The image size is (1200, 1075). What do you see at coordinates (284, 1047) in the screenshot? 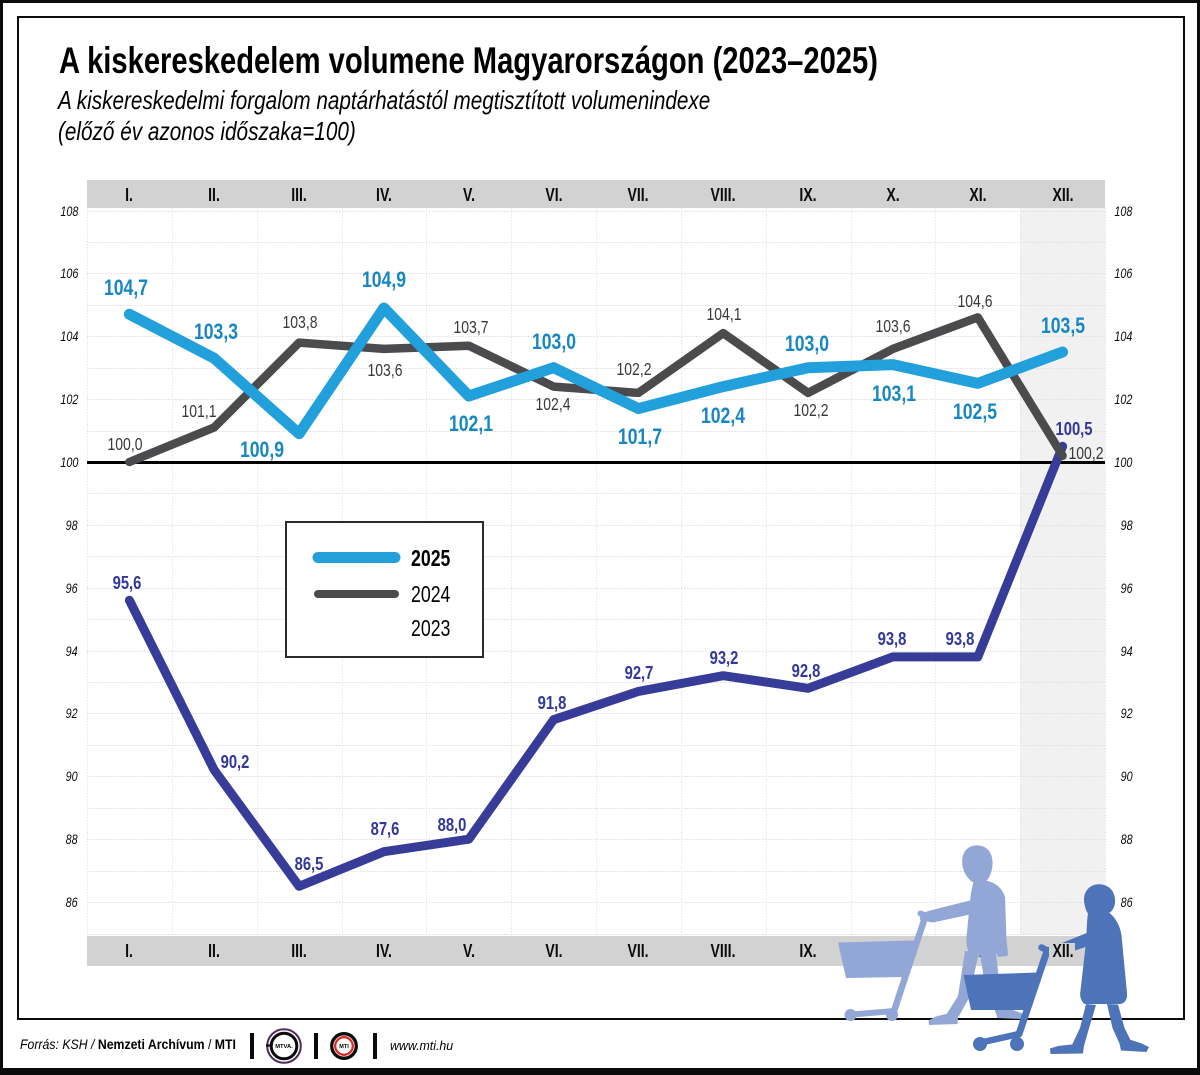
I see `svg-text: MTVA.` at bounding box center [284, 1047].